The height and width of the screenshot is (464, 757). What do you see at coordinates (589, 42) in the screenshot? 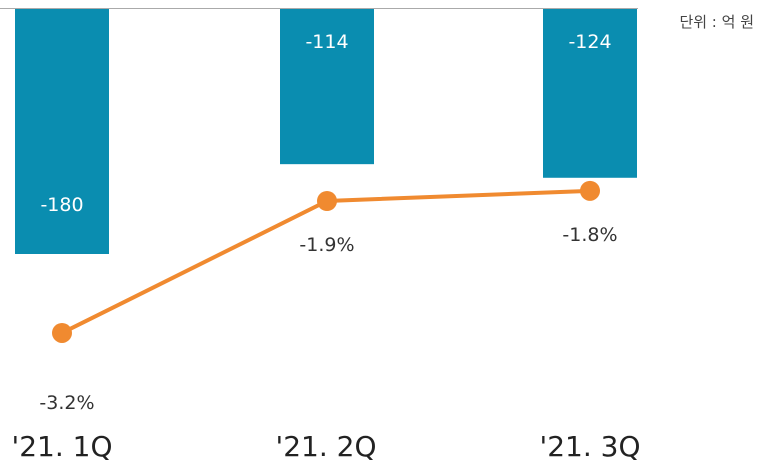
I see `bar-value-label-3: -124` at bounding box center [589, 42].